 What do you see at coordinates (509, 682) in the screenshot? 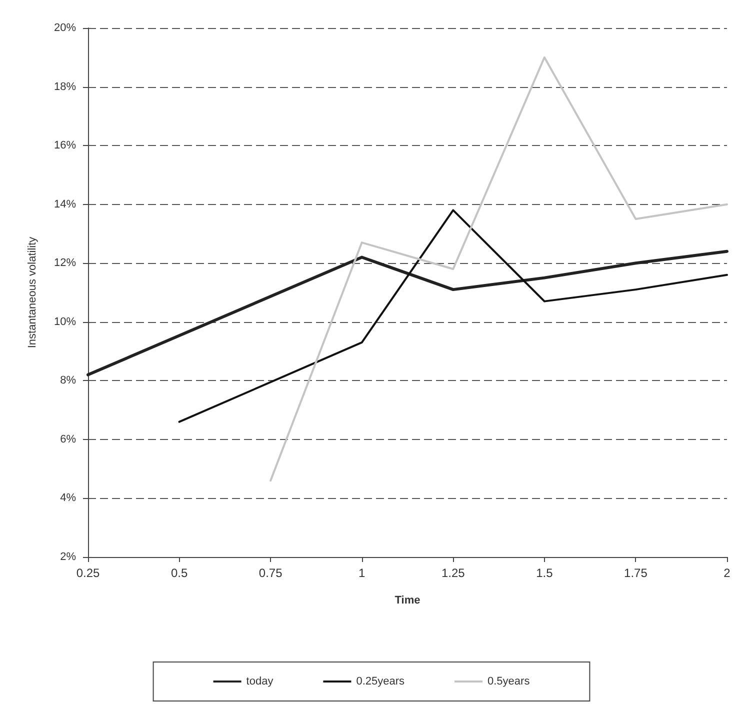
I see `legend-label: 0.5years` at bounding box center [509, 682].